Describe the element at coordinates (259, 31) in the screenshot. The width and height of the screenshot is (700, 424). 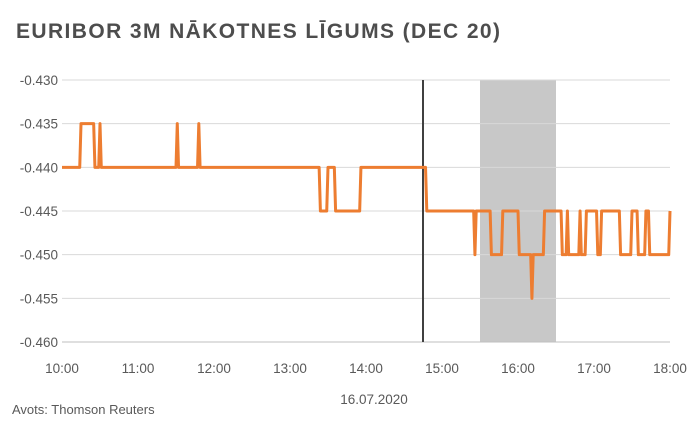
I see `chart-title: EURIBOR 3M NĀKOTNES LĪGUMS (DEC 20)` at that location.